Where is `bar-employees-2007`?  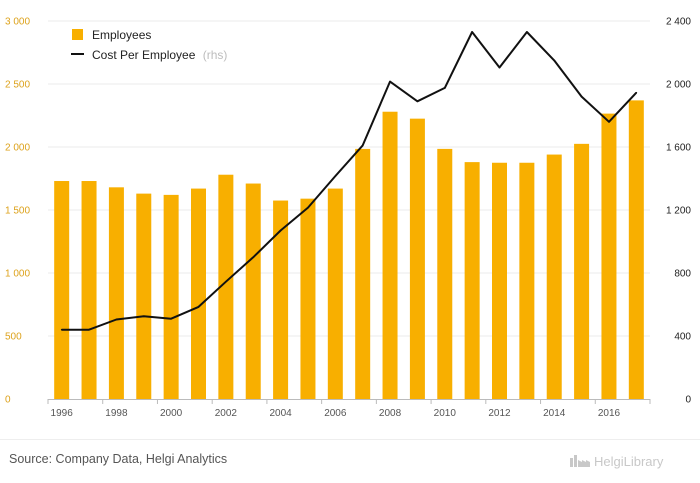
bar-employees-2007 is located at coordinates (363, 273).